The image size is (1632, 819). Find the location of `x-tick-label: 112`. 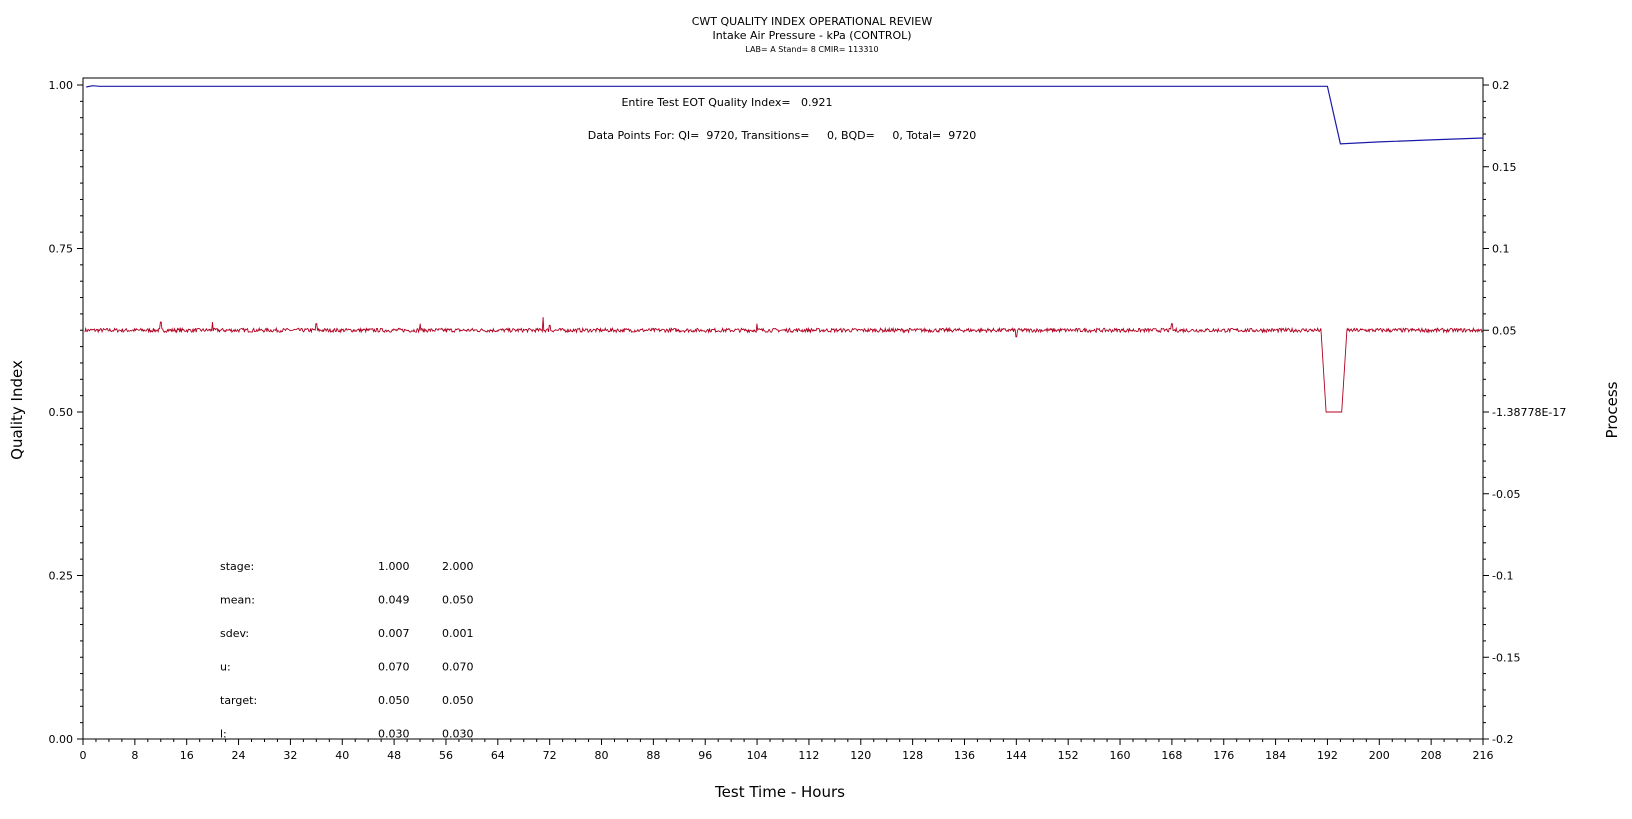

x-tick-label: 112 is located at coordinates (808, 755).